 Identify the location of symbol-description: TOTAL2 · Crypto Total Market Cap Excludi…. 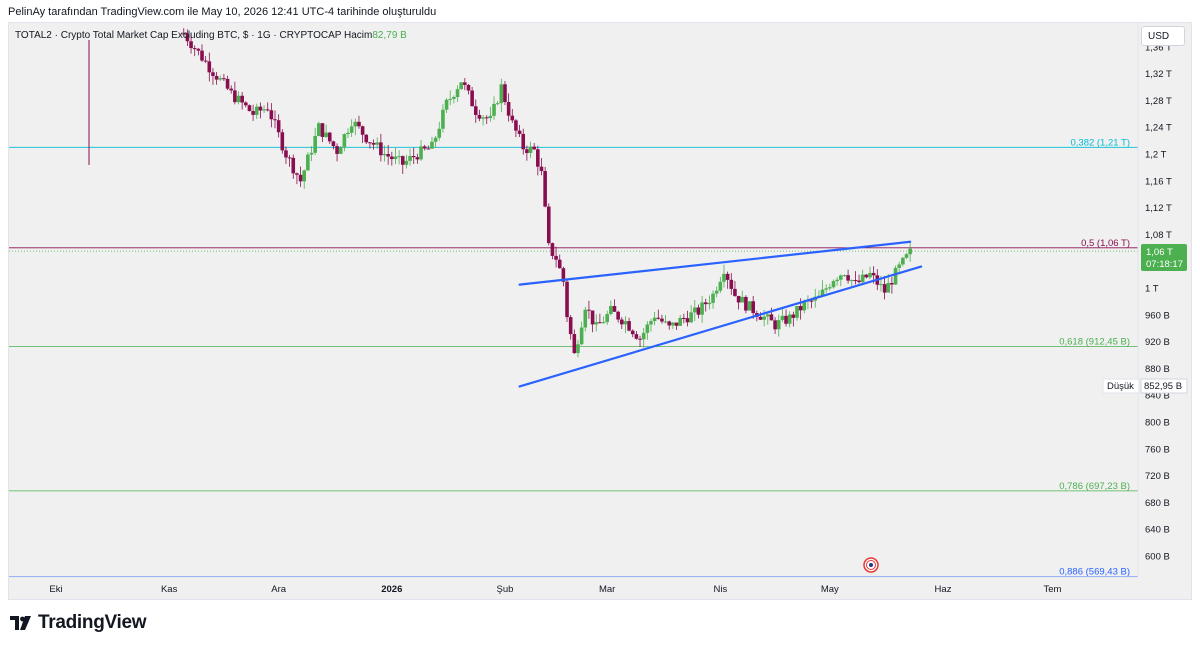
(178, 35).